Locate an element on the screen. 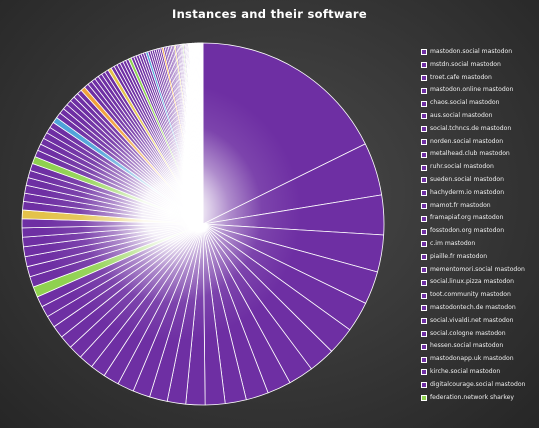  legend-label: aus.social mastodon is located at coordinates (461, 115).